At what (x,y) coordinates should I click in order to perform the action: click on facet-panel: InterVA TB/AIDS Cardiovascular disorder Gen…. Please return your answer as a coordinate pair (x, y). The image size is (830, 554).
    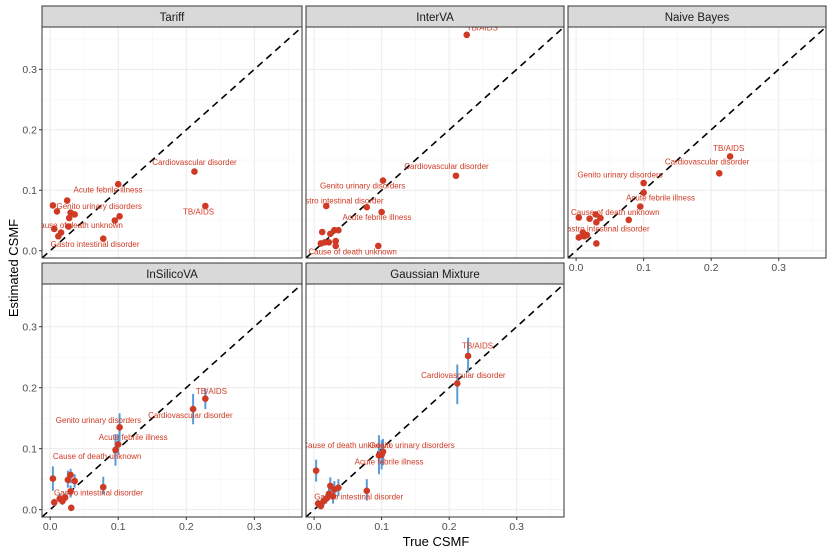
    Looking at the image, I should click on (430, 132).